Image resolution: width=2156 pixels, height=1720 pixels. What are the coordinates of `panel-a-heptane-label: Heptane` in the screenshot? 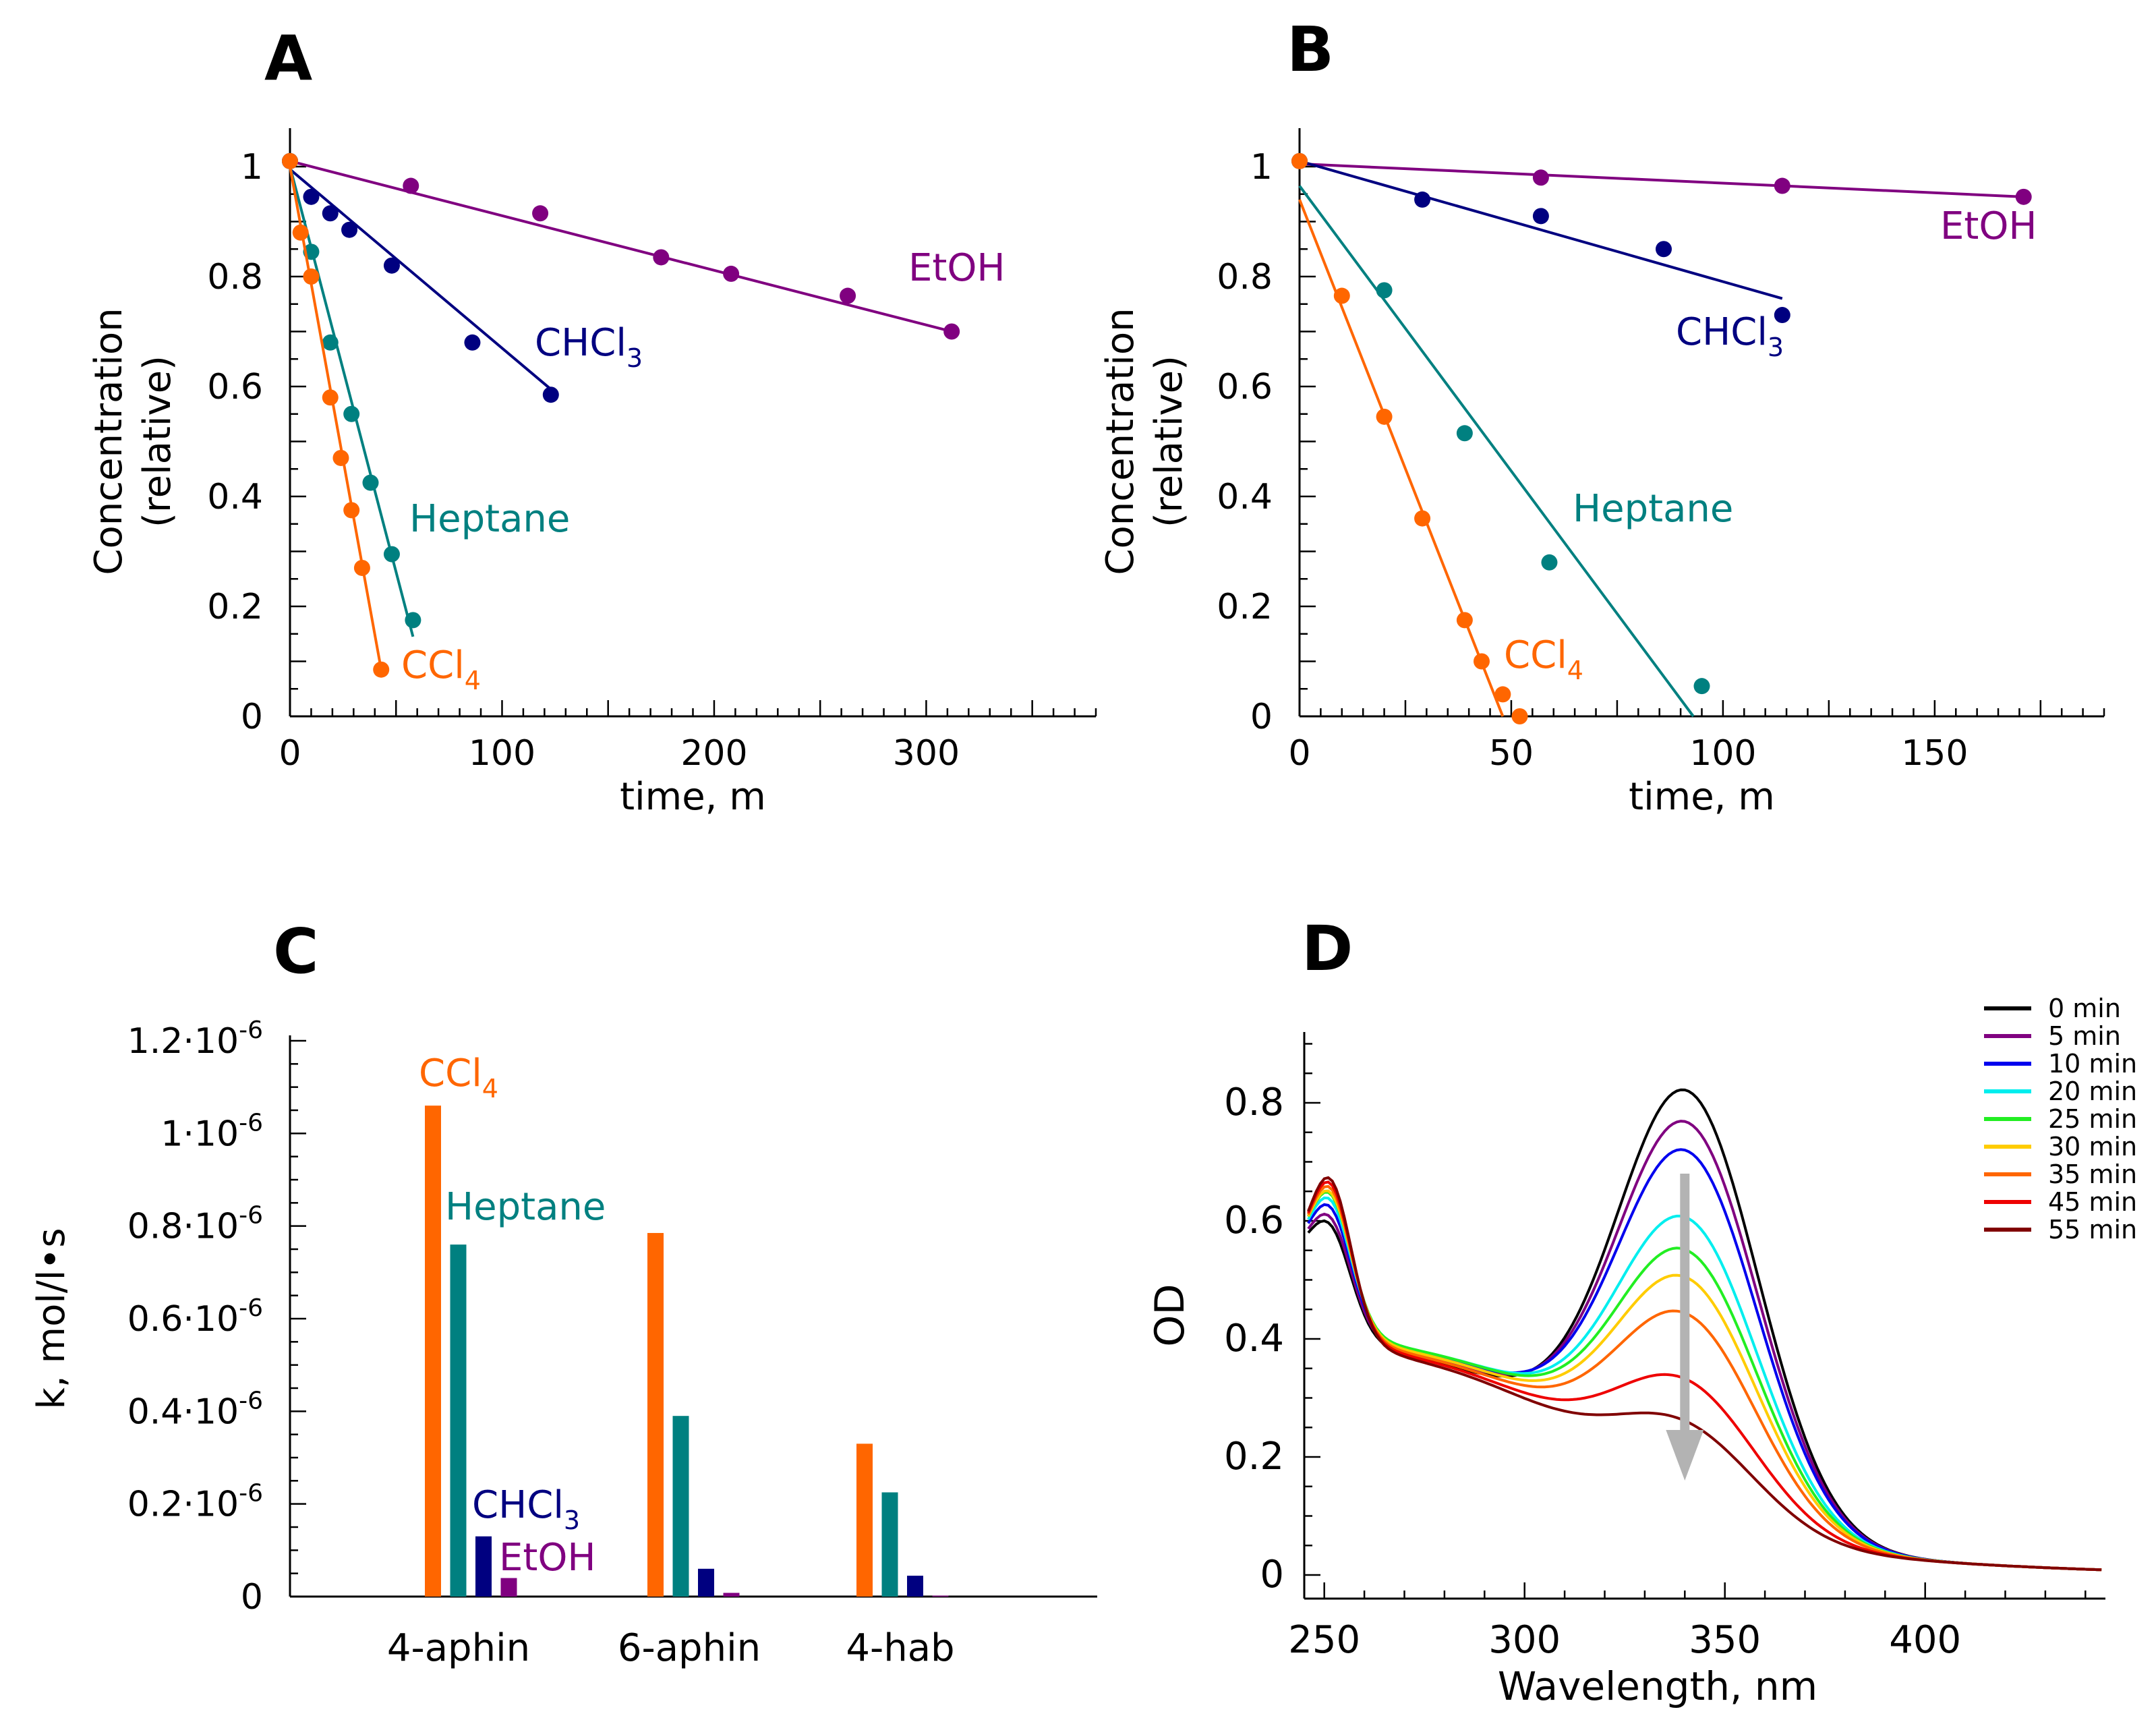 It's located at (489, 519).